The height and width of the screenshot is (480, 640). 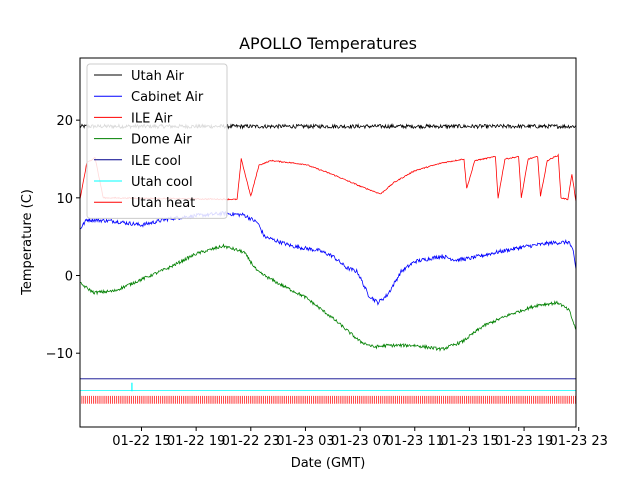 I want to click on legend-label-utah-air: Utah Air, so click(x=157, y=76).